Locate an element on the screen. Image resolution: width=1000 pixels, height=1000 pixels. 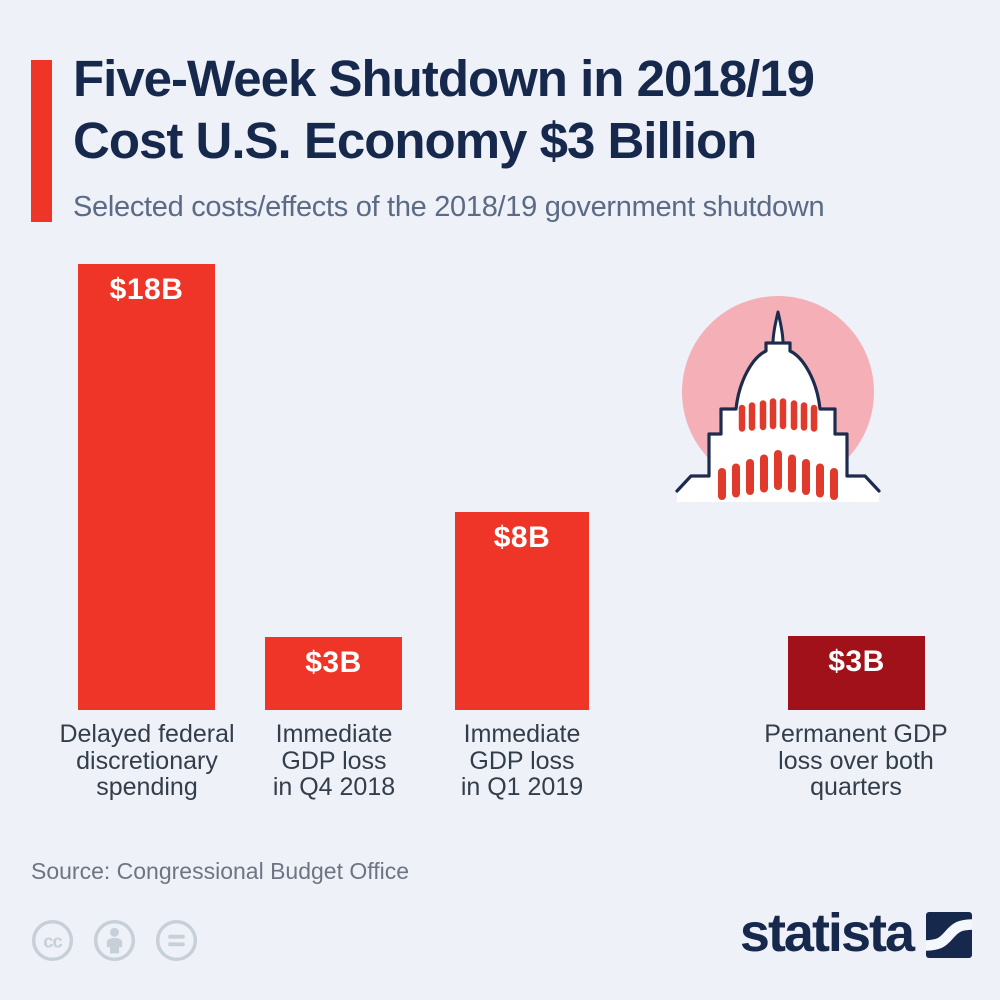
bar-delayed-federal-discretionary-spending: $18B is located at coordinates (146, 487).